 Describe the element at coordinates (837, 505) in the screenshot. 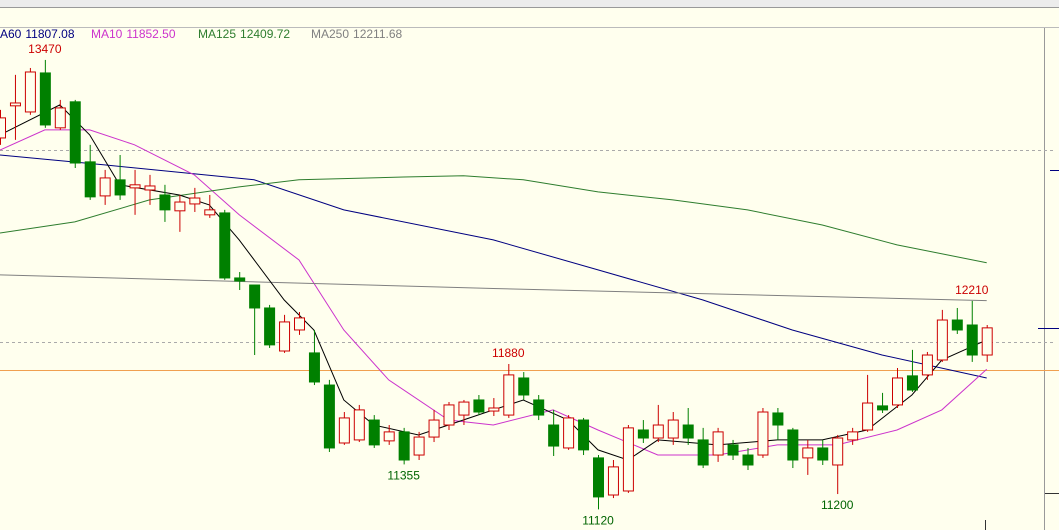

I see `low-label: 11200` at that location.